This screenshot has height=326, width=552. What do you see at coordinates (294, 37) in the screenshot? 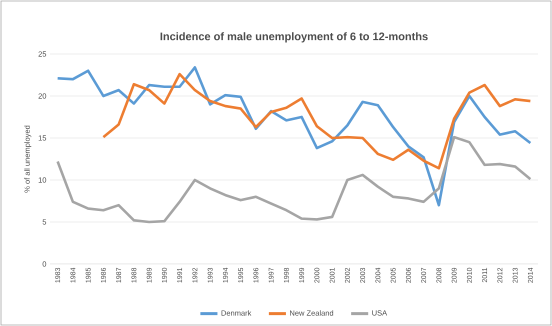
I see `chart-title: Incidence of male unemployment of 6 to 12-months` at bounding box center [294, 37].